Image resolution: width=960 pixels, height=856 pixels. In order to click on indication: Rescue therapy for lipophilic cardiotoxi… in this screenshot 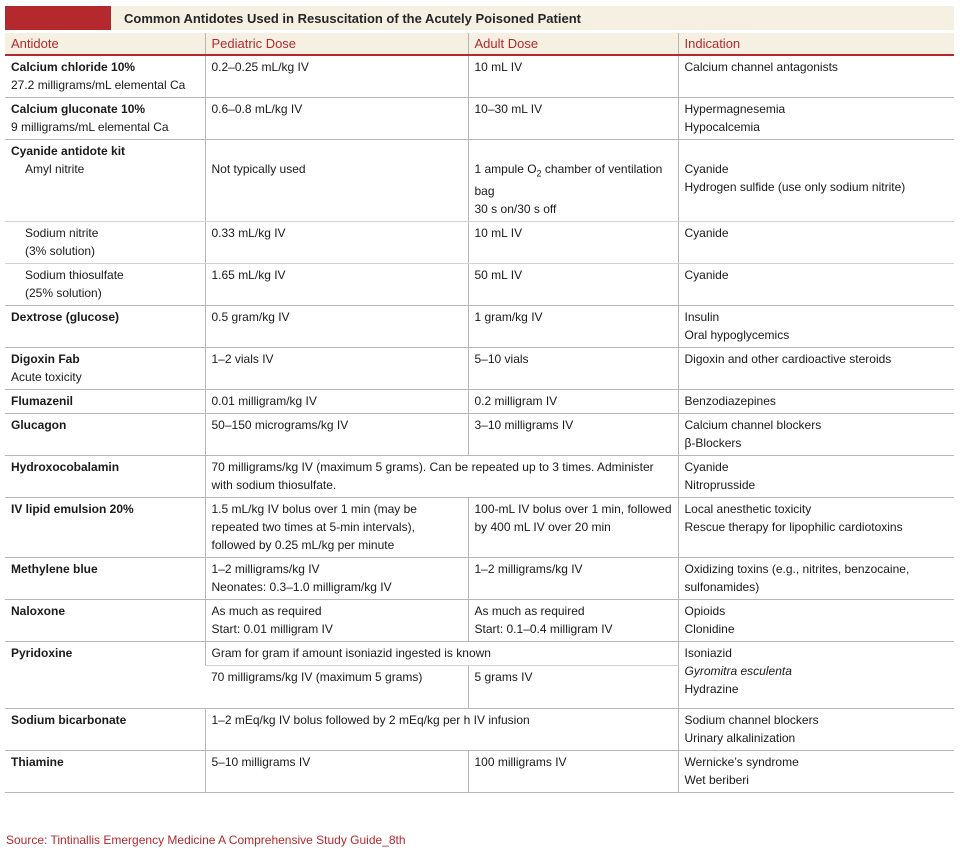, I will do `click(793, 527)`.